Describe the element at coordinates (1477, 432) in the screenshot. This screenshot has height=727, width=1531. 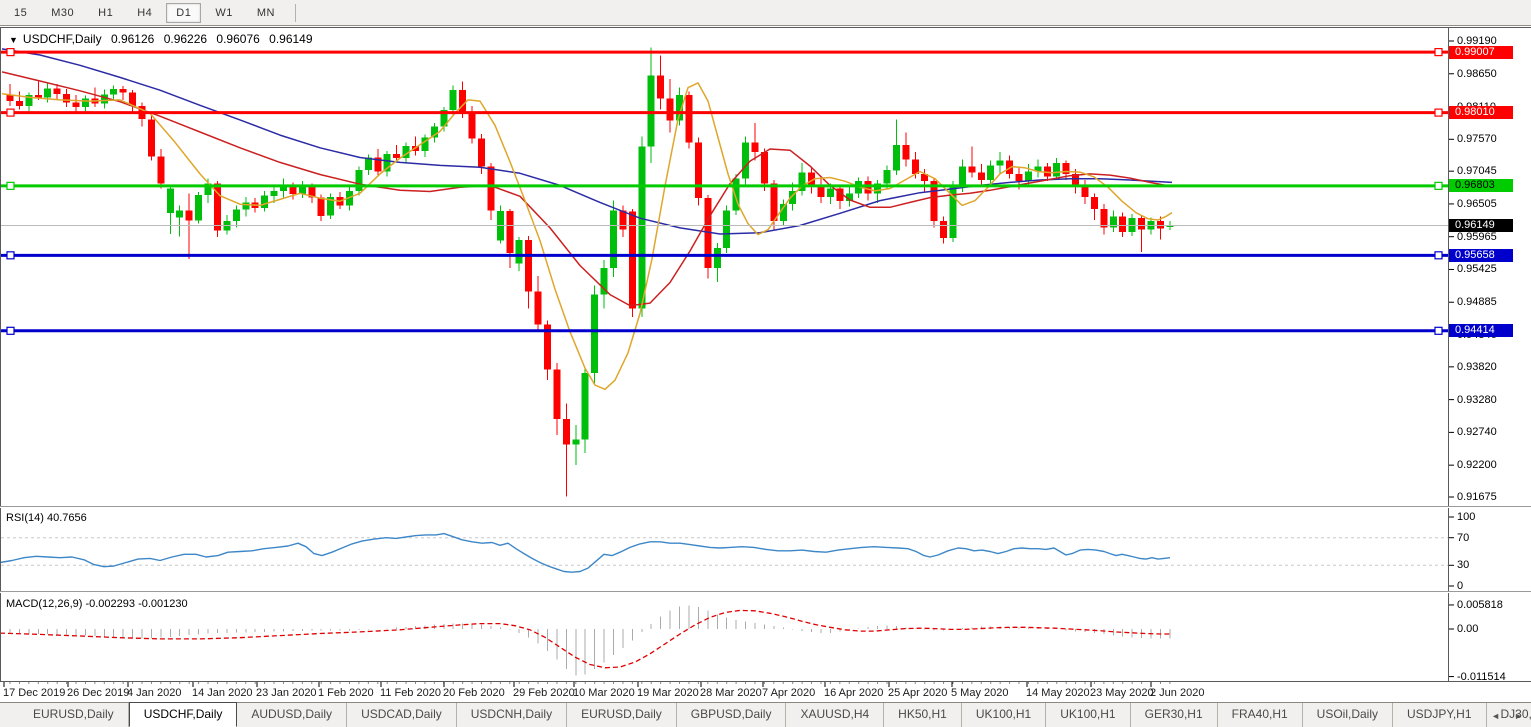
I see `price-axis-tick-label: 0.92740` at that location.